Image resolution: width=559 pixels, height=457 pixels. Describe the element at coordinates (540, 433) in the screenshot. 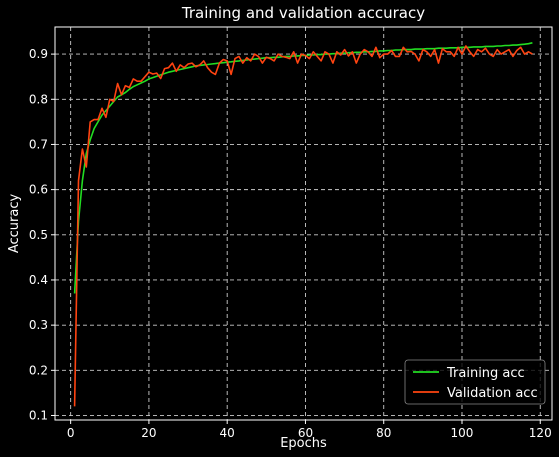

I see `x-tick-label: 120` at that location.